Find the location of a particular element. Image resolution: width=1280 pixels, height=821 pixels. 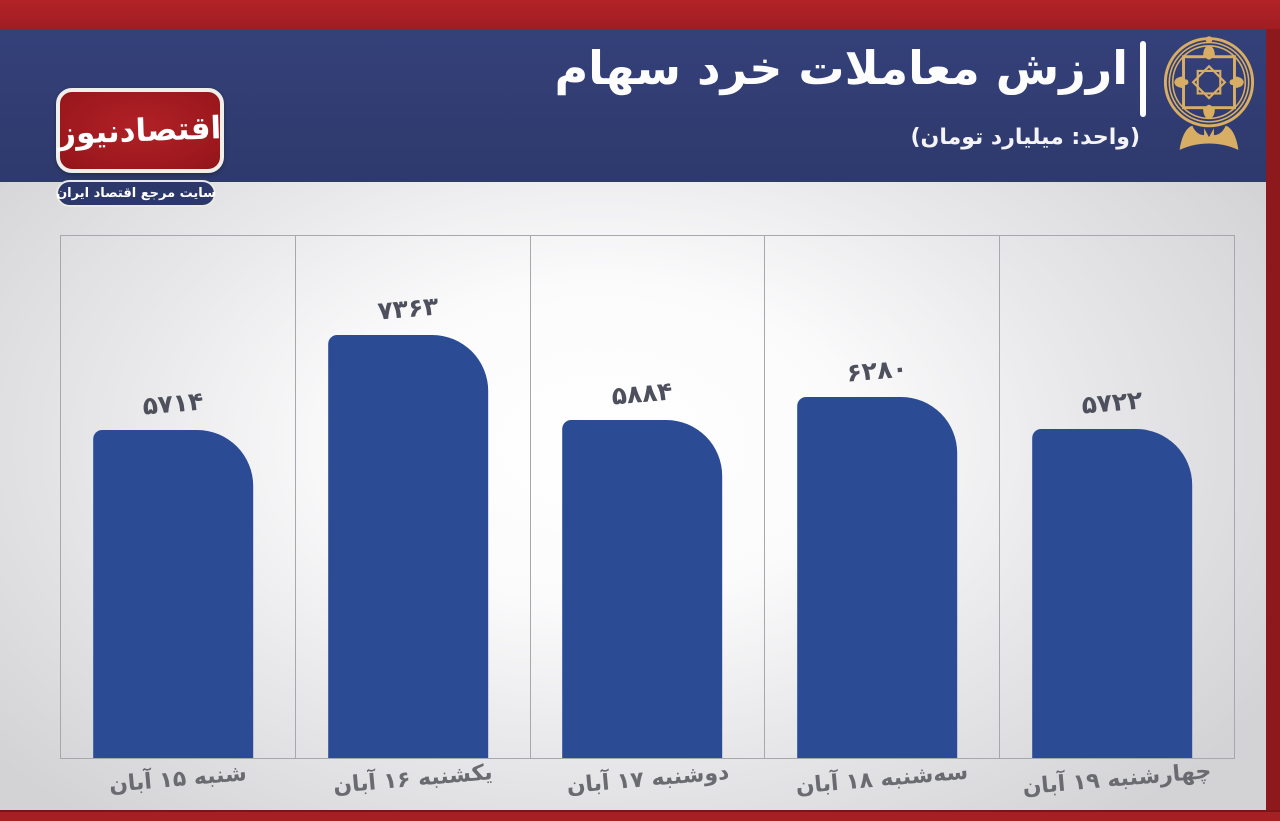

bar-value-label: ۶۲۸۰ is located at coordinates (877, 370).